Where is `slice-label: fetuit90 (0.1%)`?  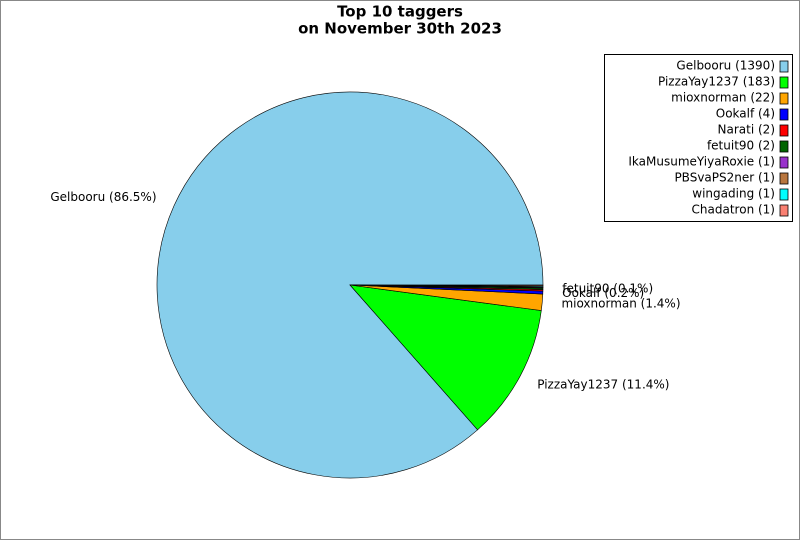
slice-label: fetuit90 (0.1%) is located at coordinates (607, 289).